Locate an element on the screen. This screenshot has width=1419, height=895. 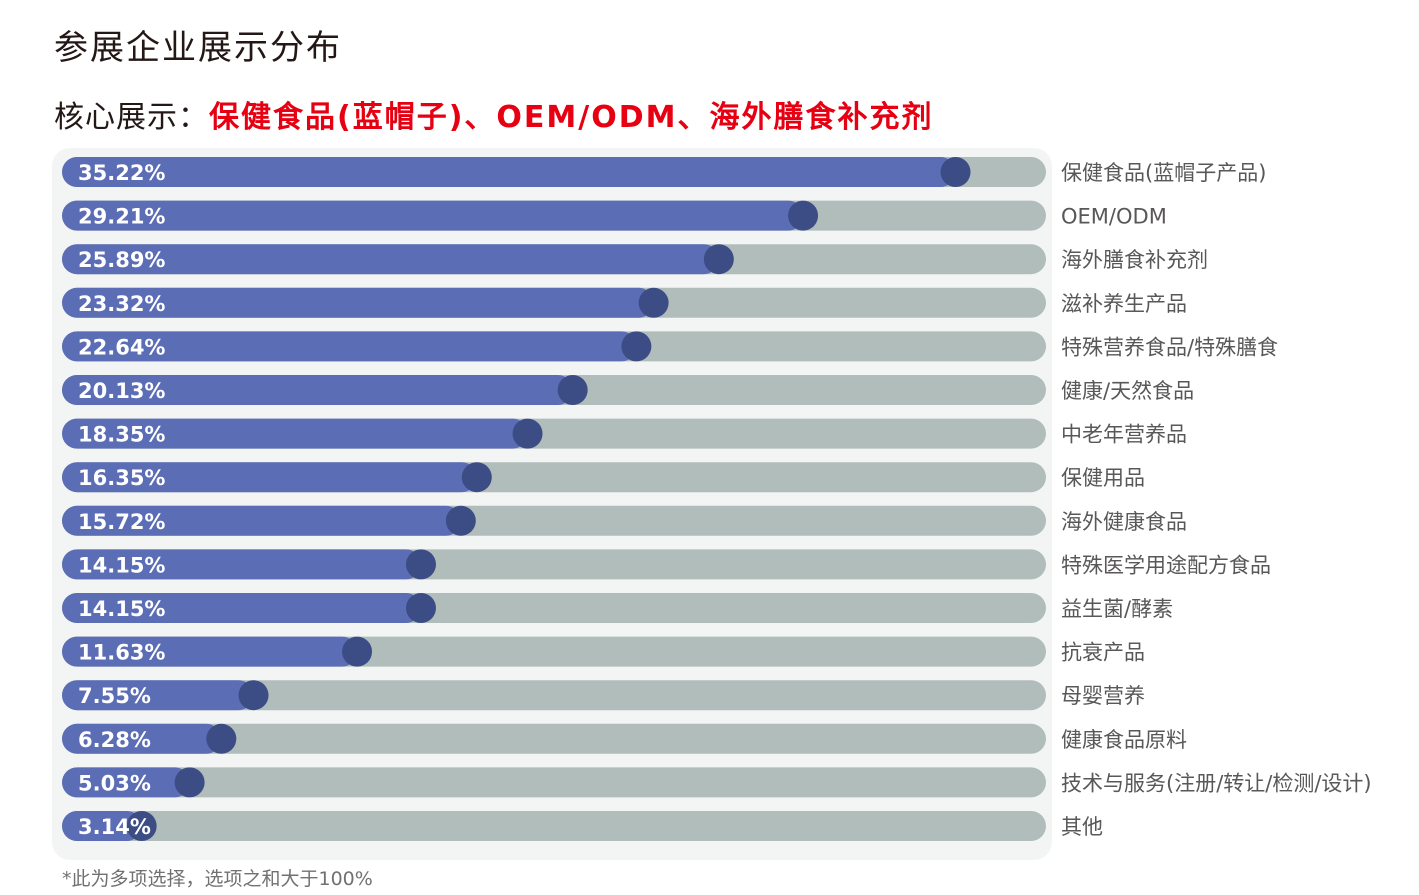
category-label: 保健食品(蓝帽子产品) is located at coordinates (1163, 173).